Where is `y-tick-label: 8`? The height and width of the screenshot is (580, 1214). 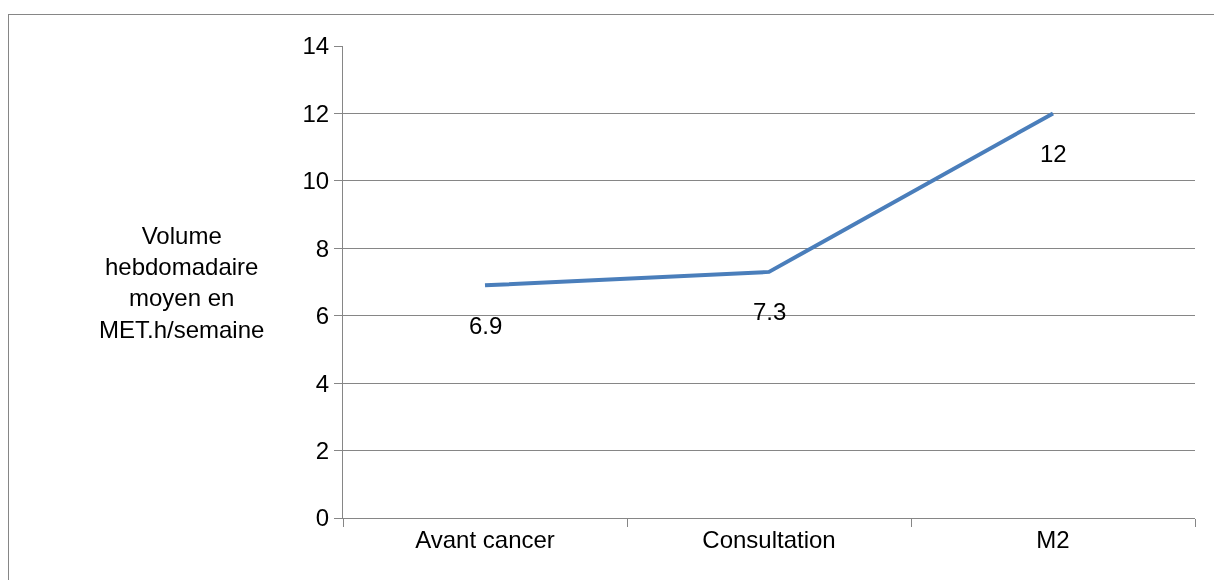
y-tick-label: 8 is located at coordinates (322, 248).